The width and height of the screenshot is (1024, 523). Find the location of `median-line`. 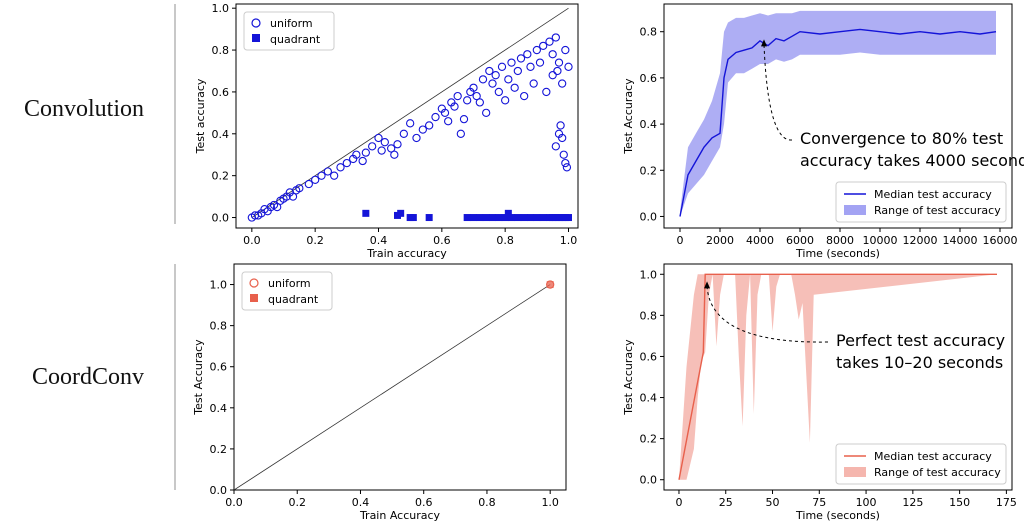

median-line is located at coordinates (837, 376).